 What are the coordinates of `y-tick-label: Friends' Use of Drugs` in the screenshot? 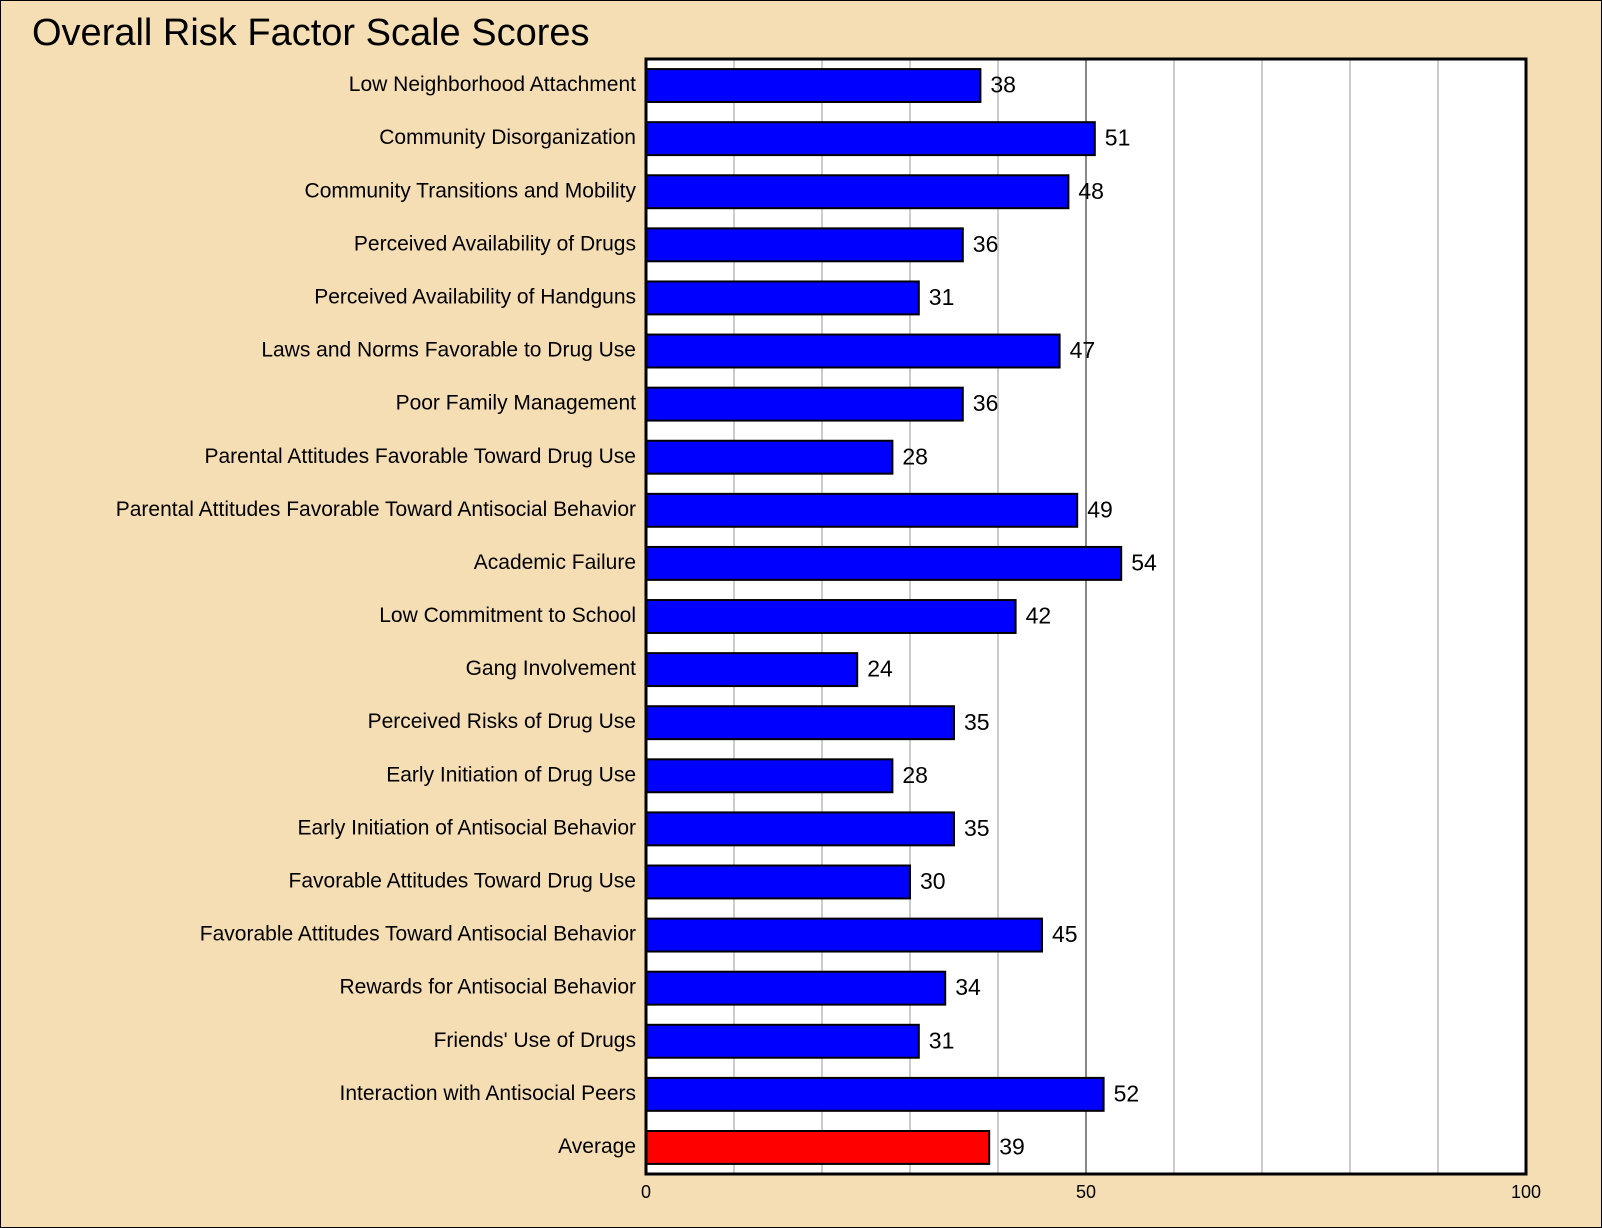 It's located at (535, 1040).